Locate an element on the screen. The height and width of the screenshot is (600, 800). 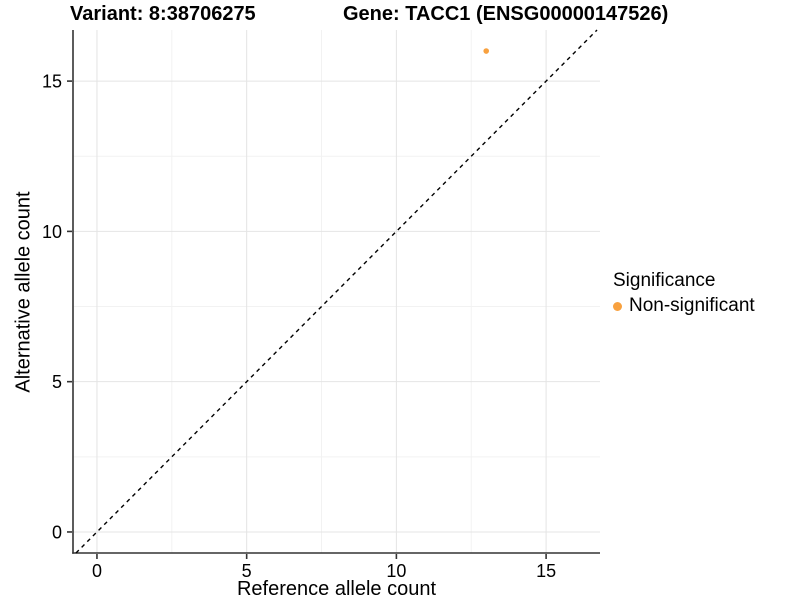
x-tick-label: 5 is located at coordinates (247, 571).